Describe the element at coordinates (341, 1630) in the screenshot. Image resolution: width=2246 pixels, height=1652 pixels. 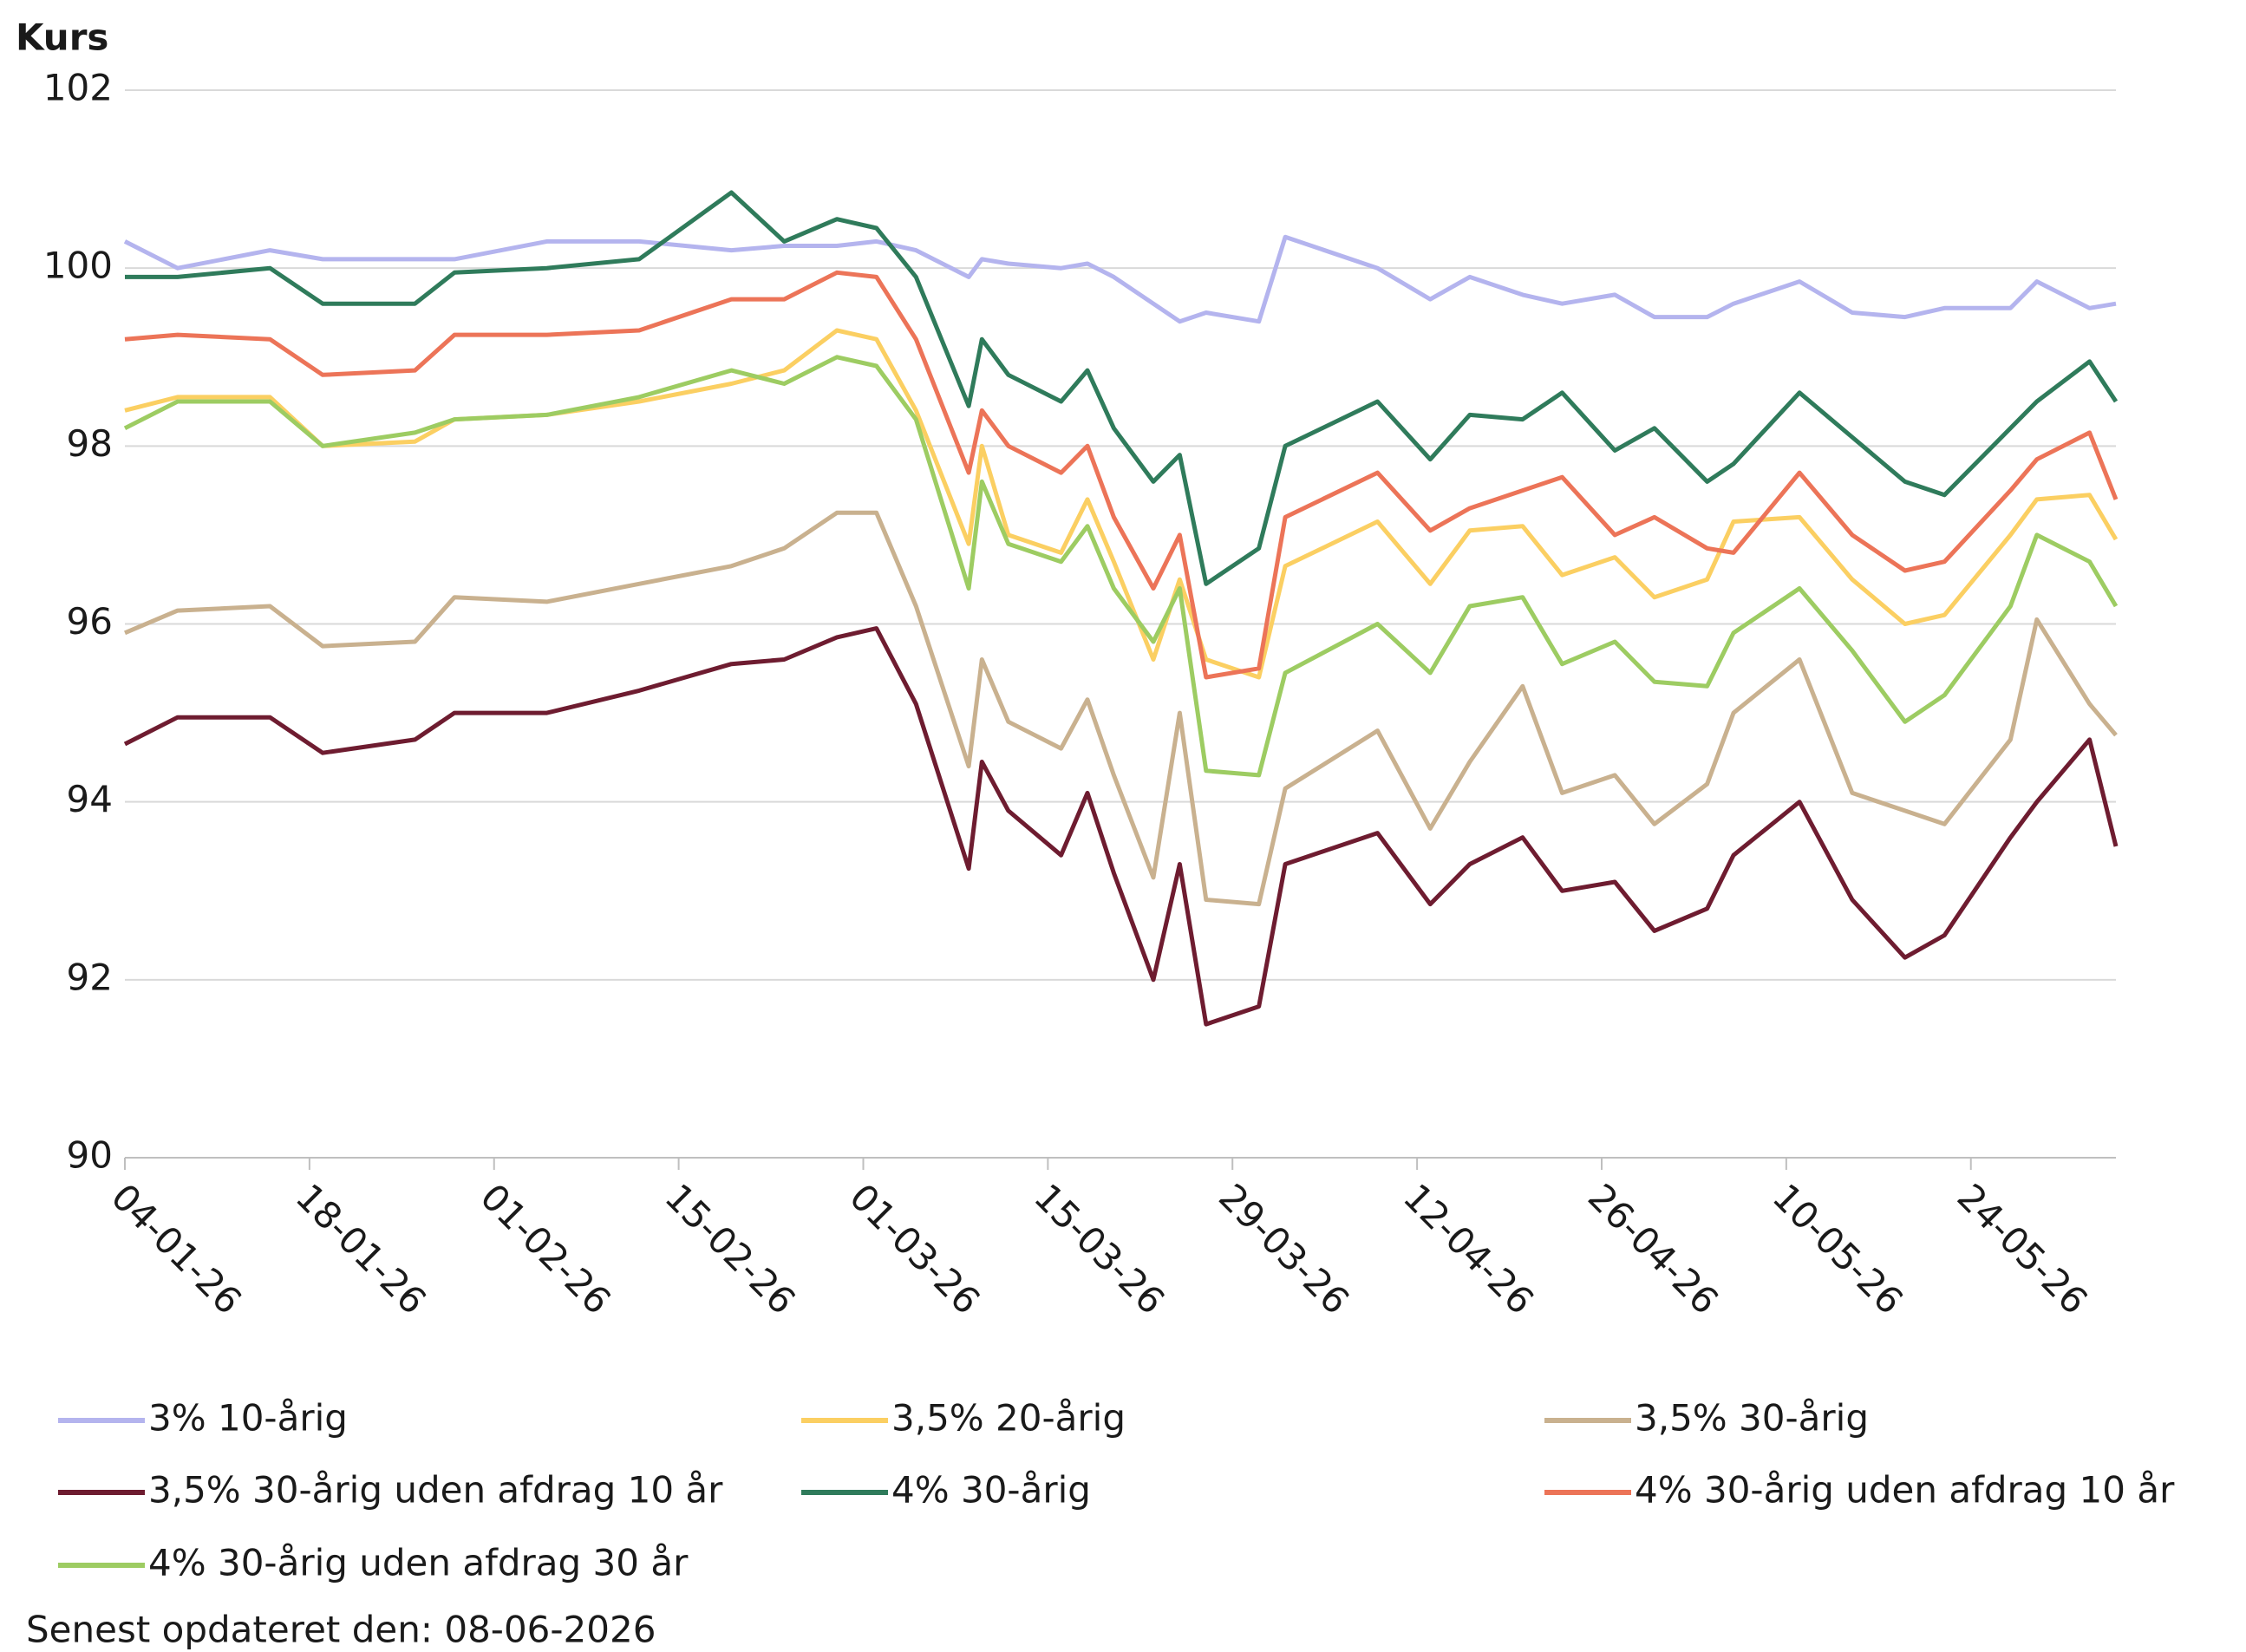
I see `footnote: Senest opdateret den: 08-06-2026` at that location.